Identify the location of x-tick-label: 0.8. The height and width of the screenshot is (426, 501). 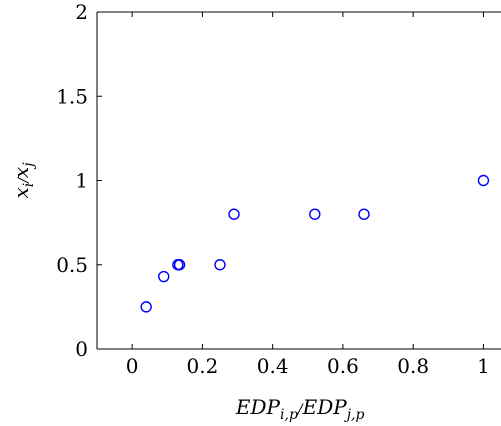
(413, 366).